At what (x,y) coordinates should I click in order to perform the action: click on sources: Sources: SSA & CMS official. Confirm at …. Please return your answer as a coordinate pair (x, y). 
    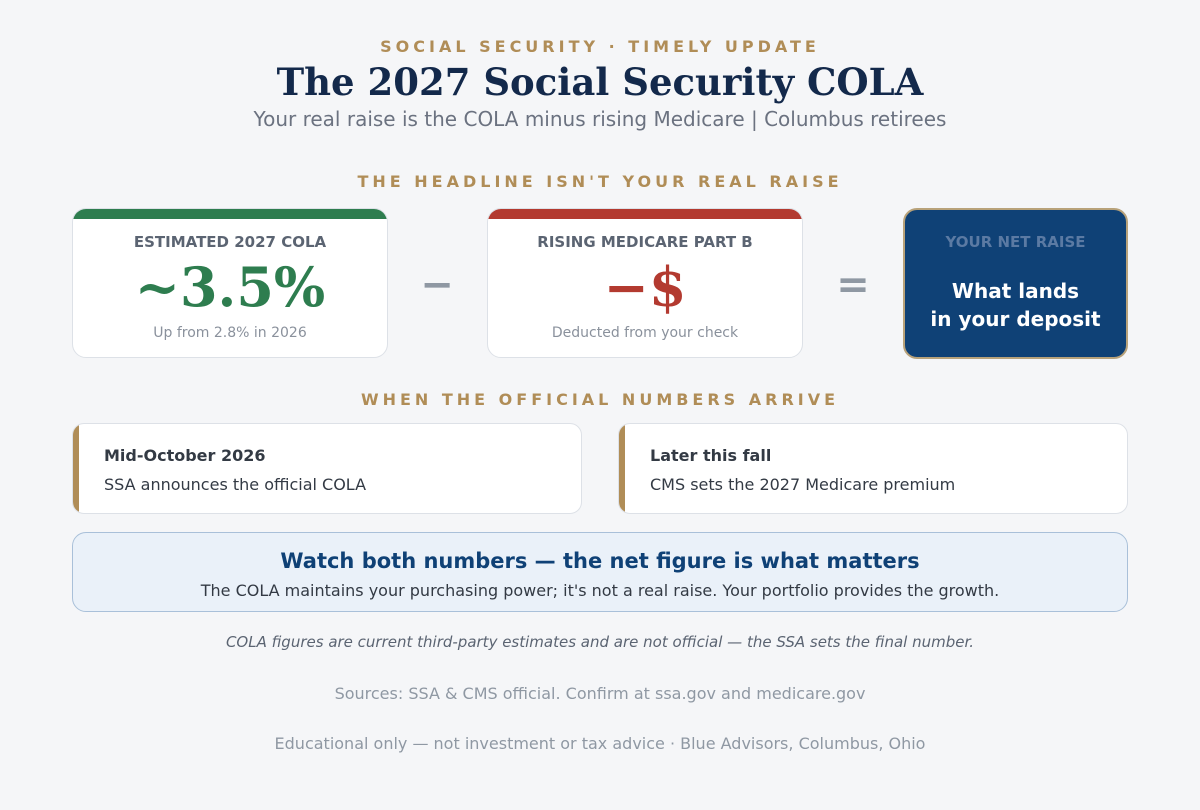
    Looking at the image, I should click on (600, 693).